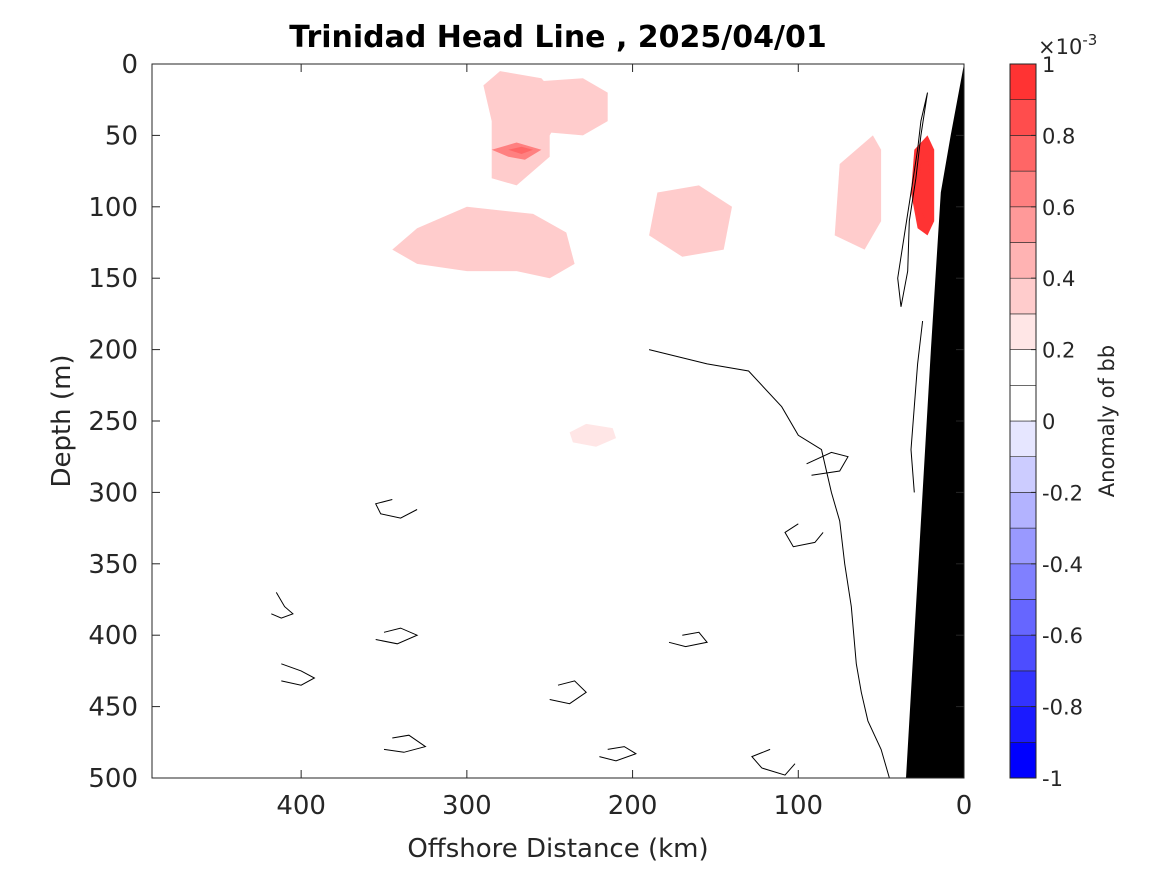  What do you see at coordinates (1060, 47) in the screenshot?
I see `colorbar-exponent-base: ×10` at bounding box center [1060, 47].